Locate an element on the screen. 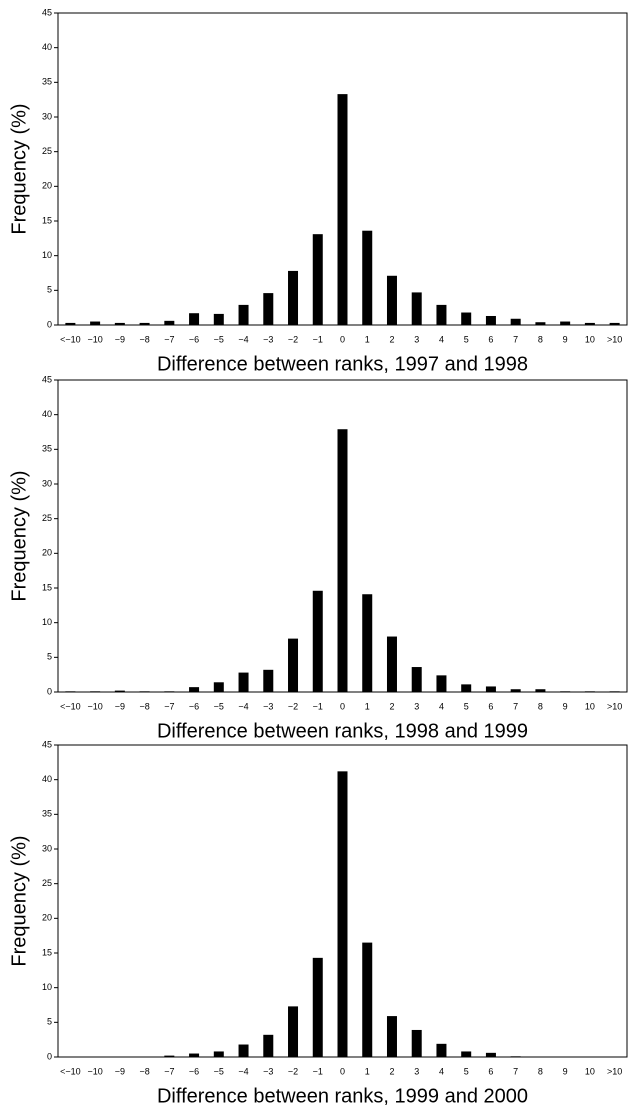 Image resolution: width=629 pixels, height=1106 pixels. x-tick-label: 8 is located at coordinates (540, 339).